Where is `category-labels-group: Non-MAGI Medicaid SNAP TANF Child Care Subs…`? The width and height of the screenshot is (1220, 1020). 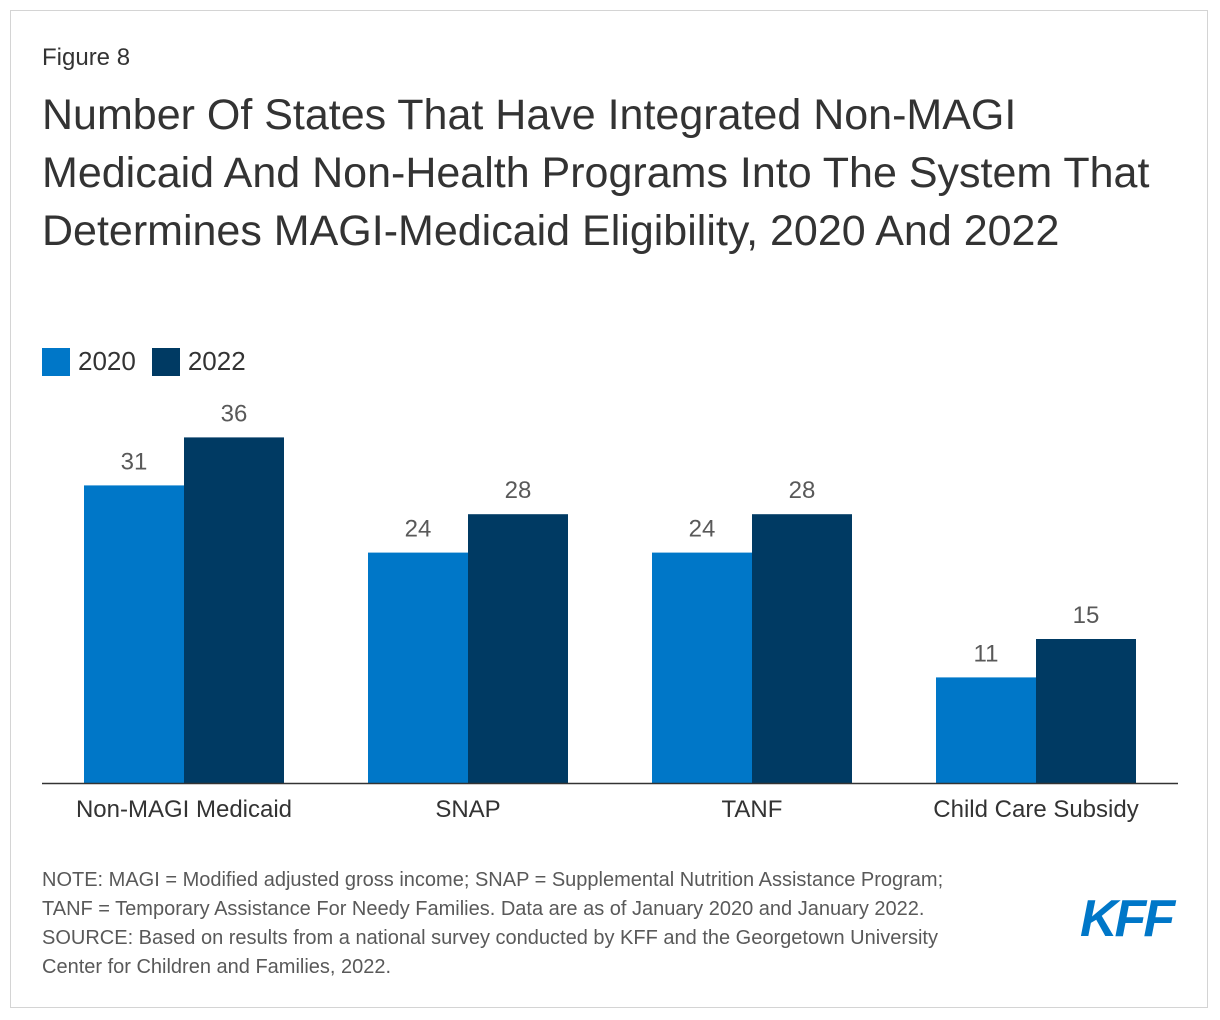
category-labels-group: Non-MAGI Medicaid SNAP TANF Child Care Subs… is located at coordinates (607, 809).